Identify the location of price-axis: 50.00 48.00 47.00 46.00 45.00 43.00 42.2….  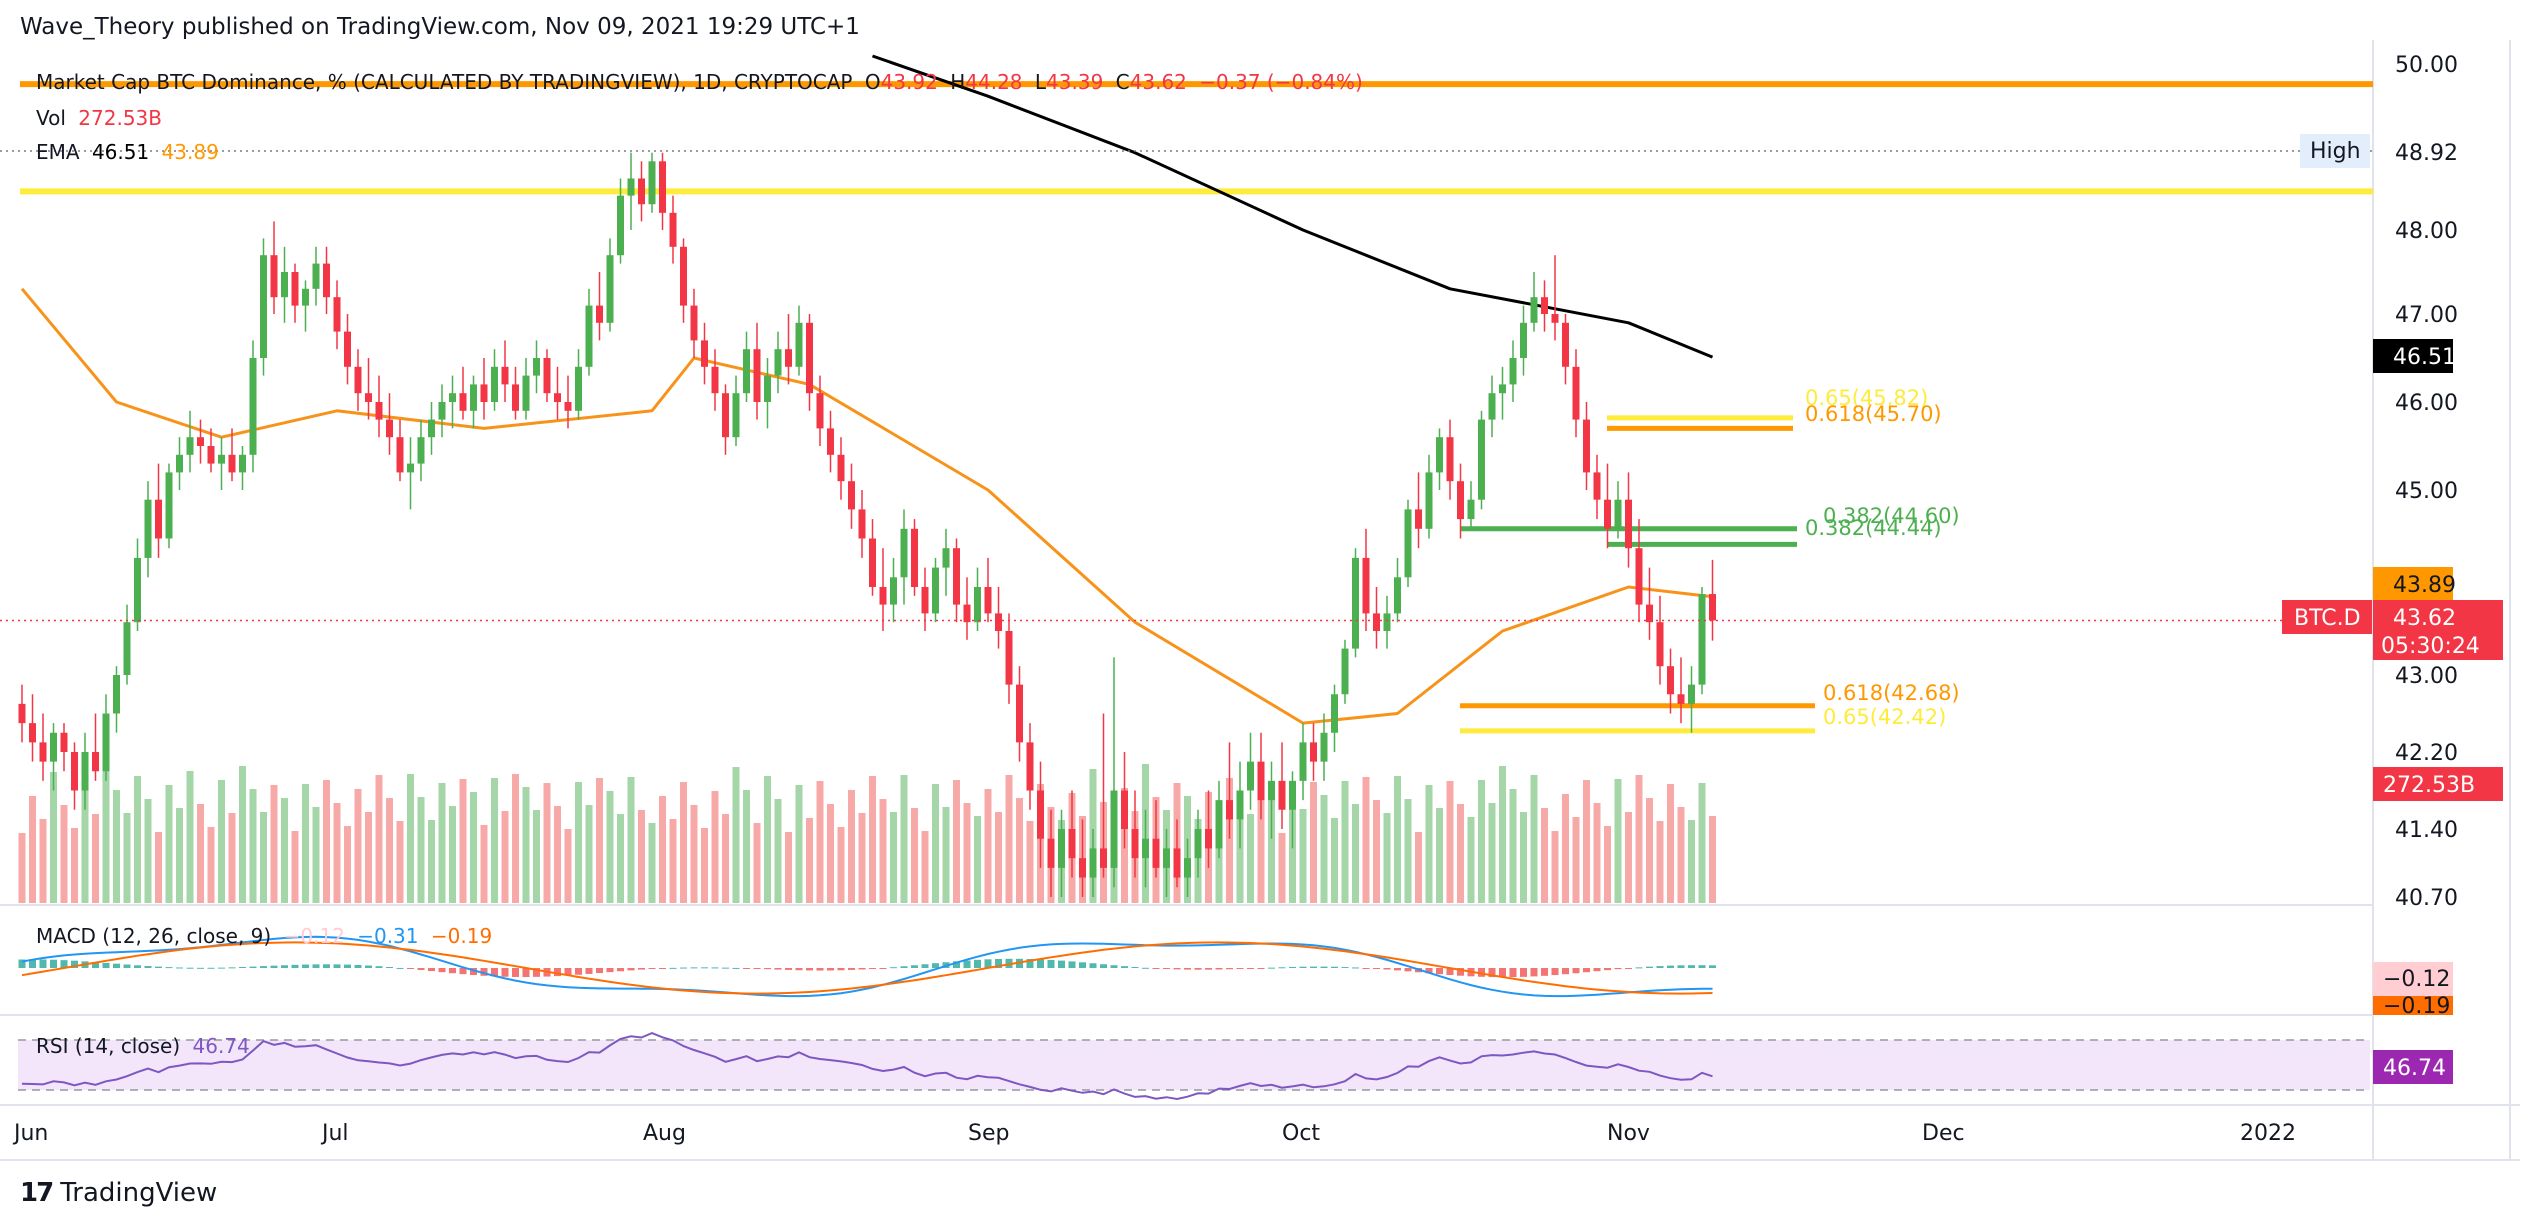
(2426, 482).